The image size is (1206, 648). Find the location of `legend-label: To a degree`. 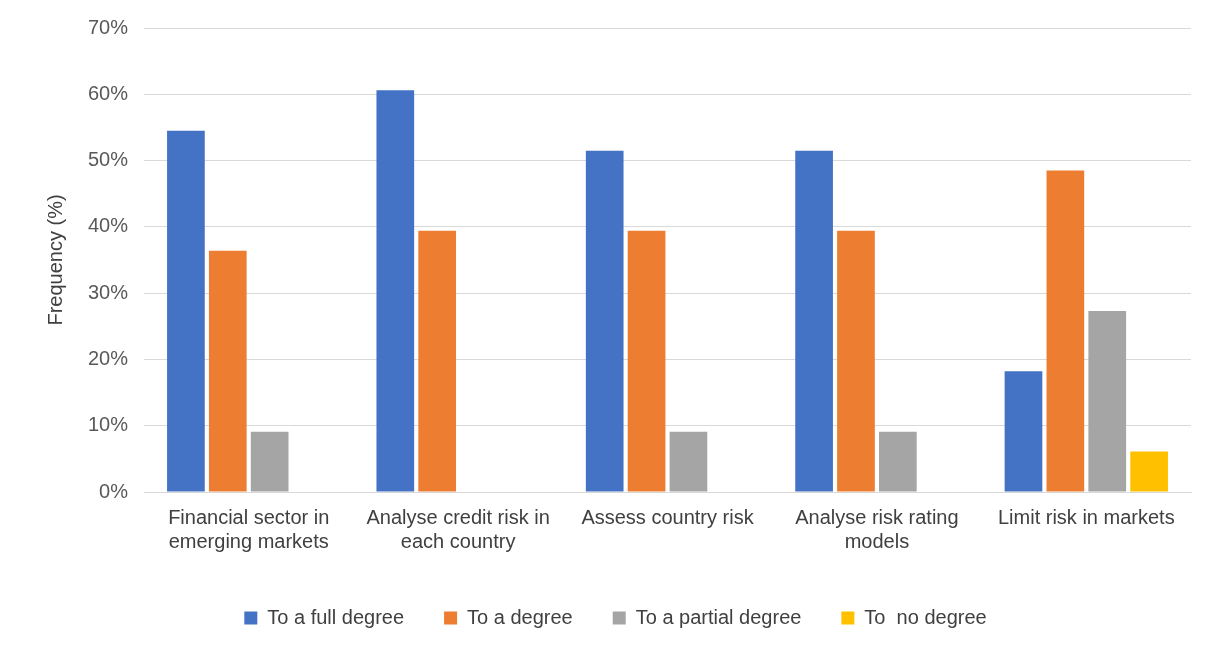

legend-label: To a degree is located at coordinates (520, 616).